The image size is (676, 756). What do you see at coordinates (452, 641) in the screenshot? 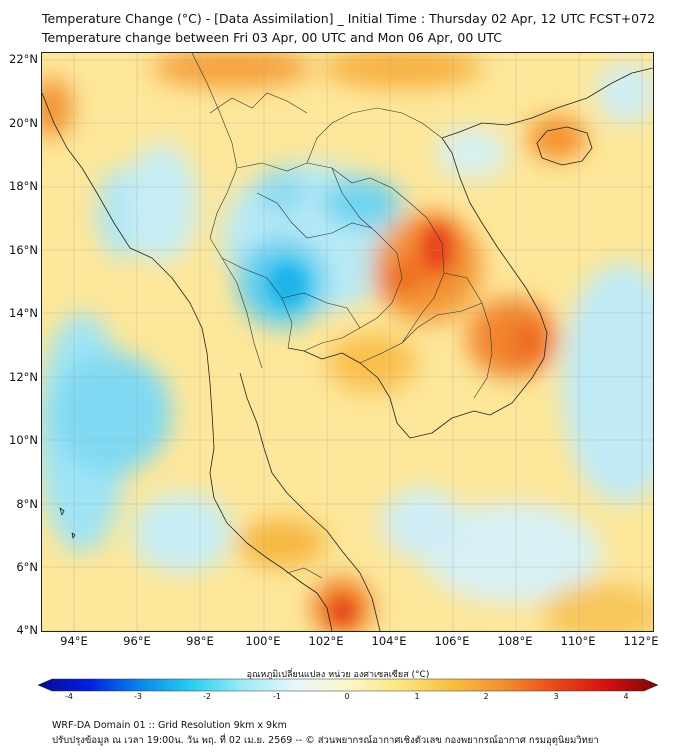
I see `lon-label: 106°E` at bounding box center [452, 641].